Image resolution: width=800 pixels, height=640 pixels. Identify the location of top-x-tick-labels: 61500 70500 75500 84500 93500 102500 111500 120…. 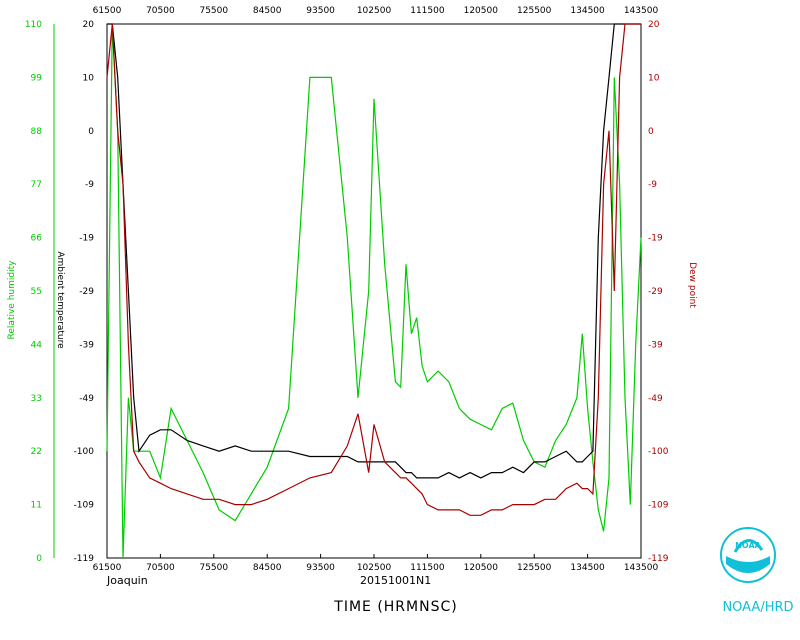
(376, 11).